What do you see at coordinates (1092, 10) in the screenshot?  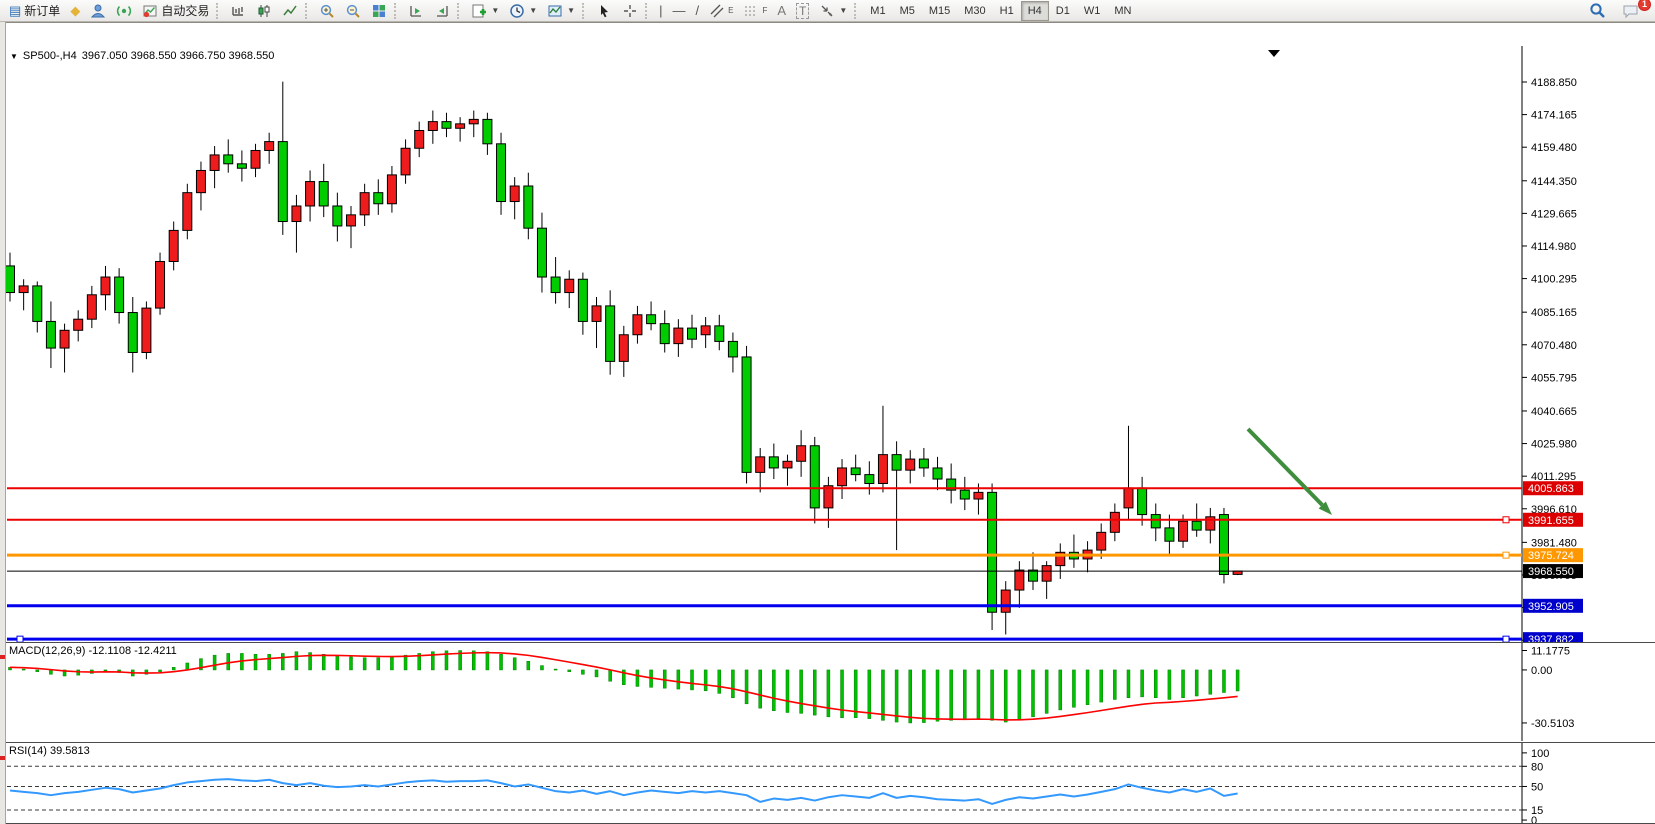 I see `timeframe-w1: W1` at bounding box center [1092, 10].